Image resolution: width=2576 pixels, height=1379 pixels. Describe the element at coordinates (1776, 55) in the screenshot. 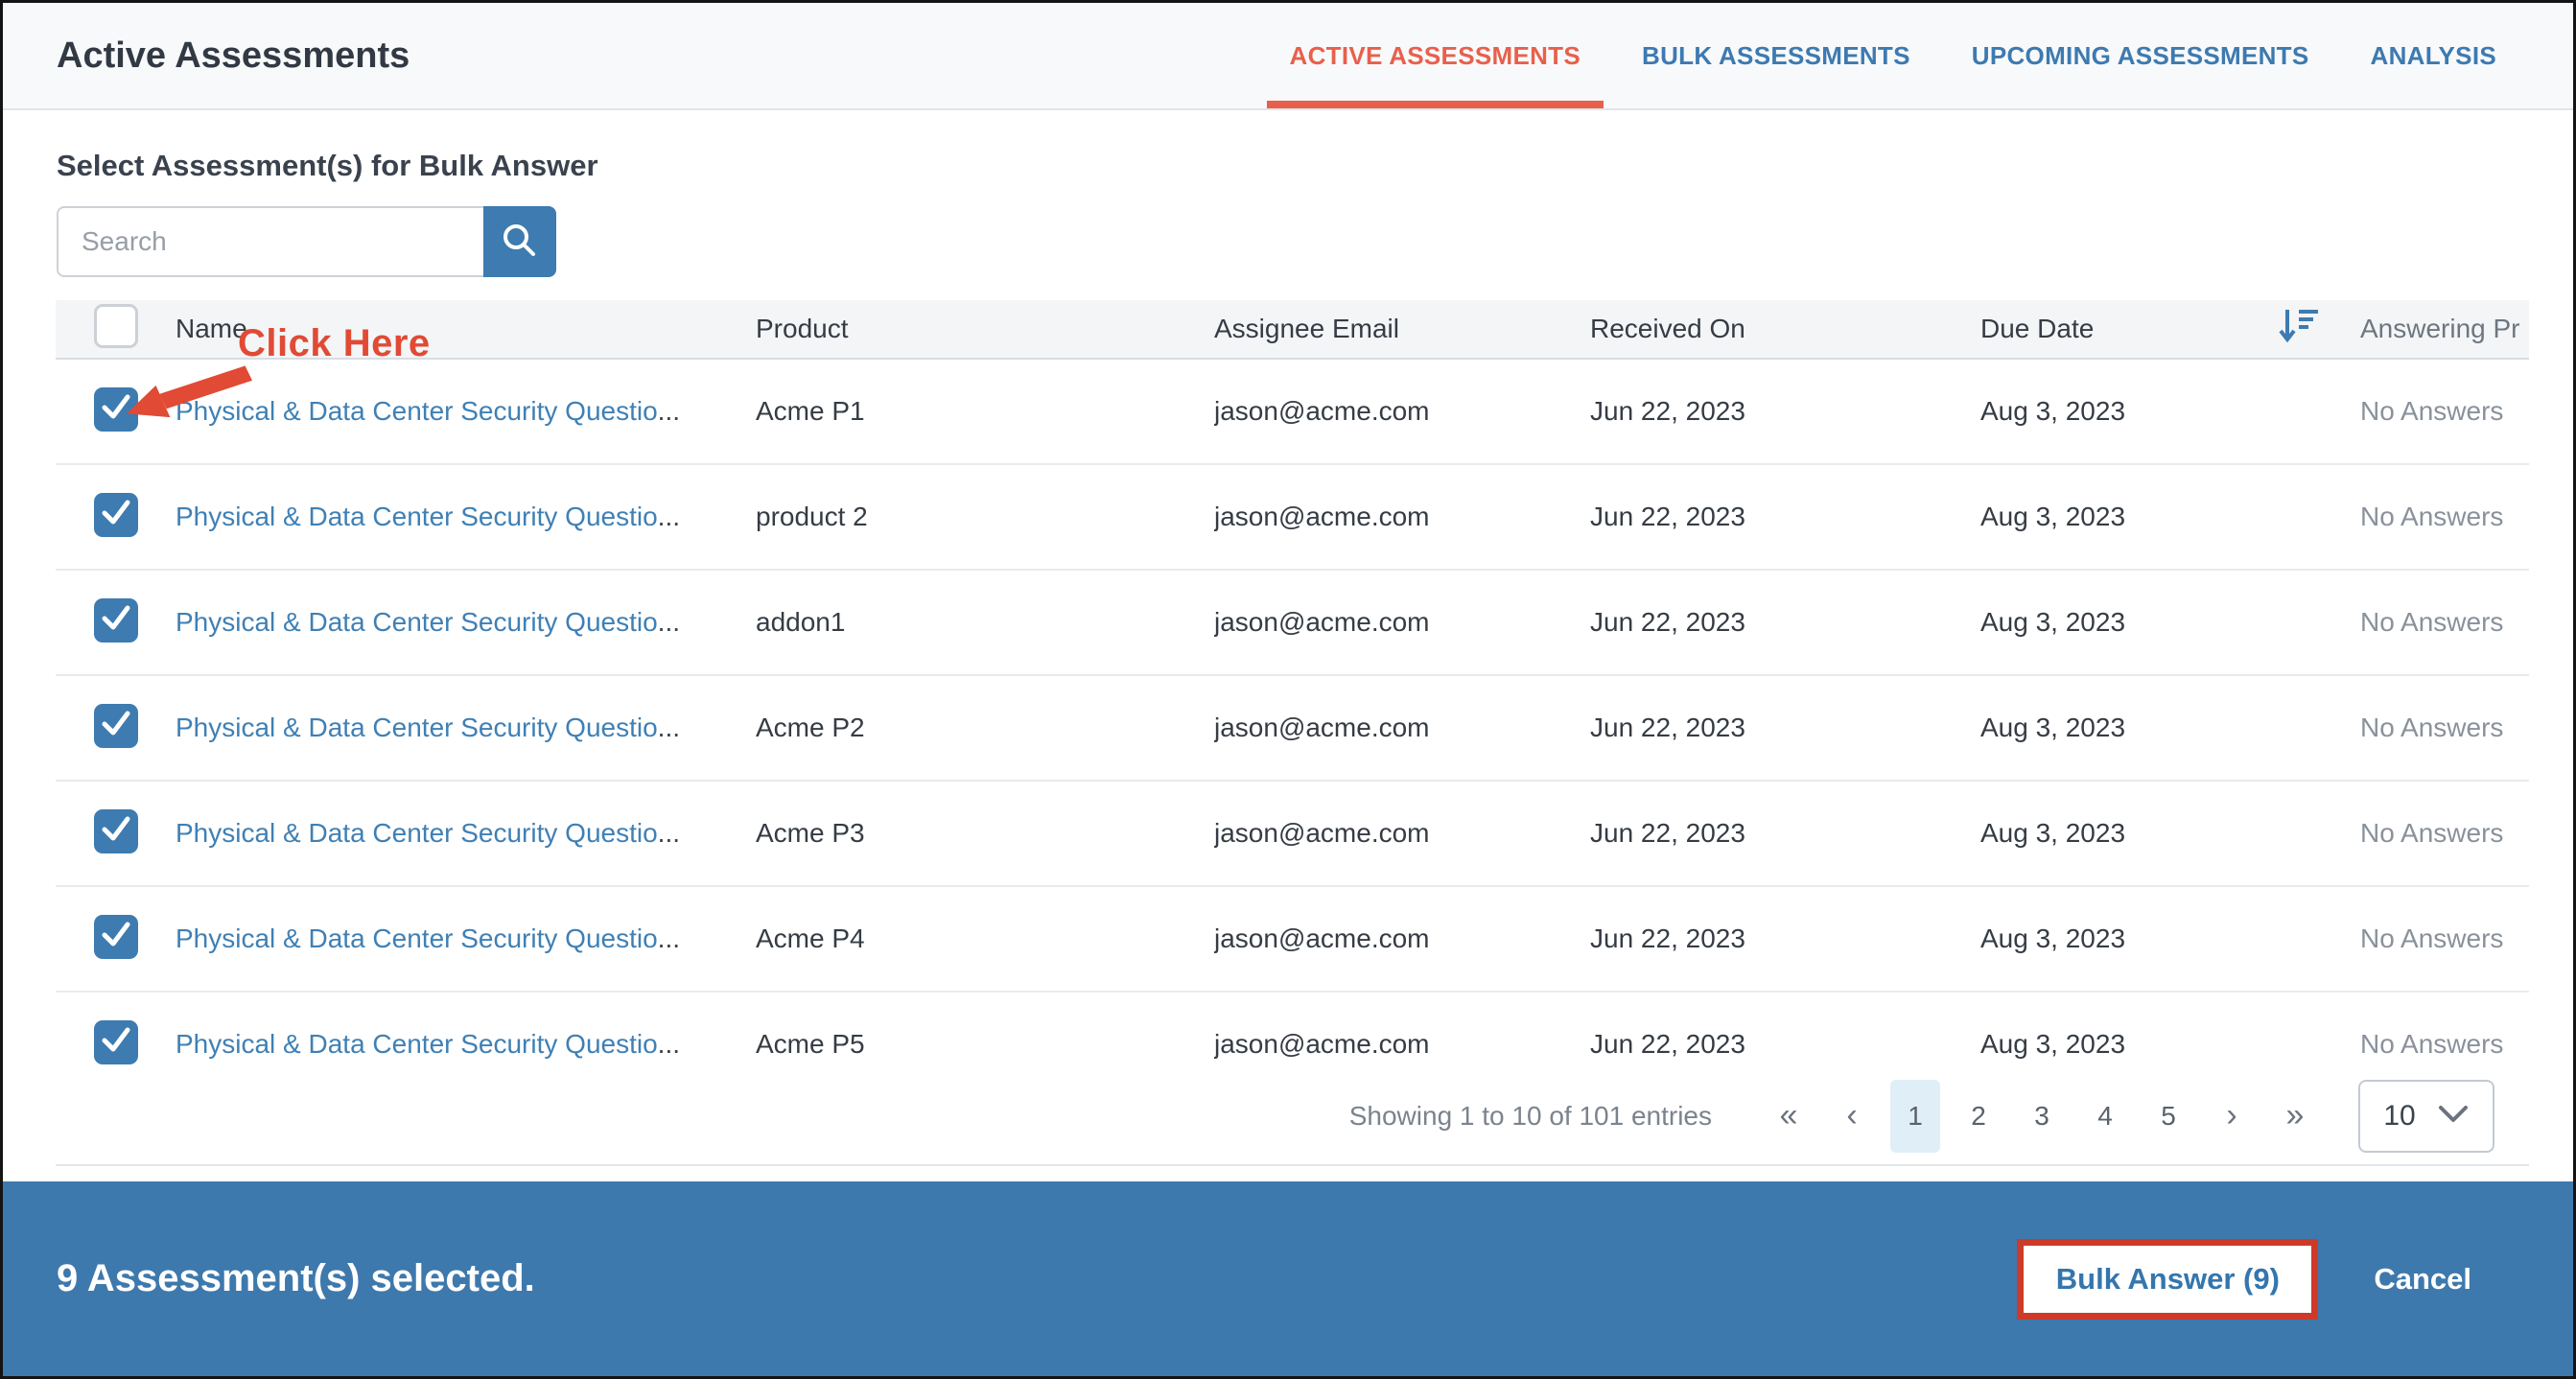

I see `tab-bulk-assessments: BULK ASSESSMENTS` at that location.